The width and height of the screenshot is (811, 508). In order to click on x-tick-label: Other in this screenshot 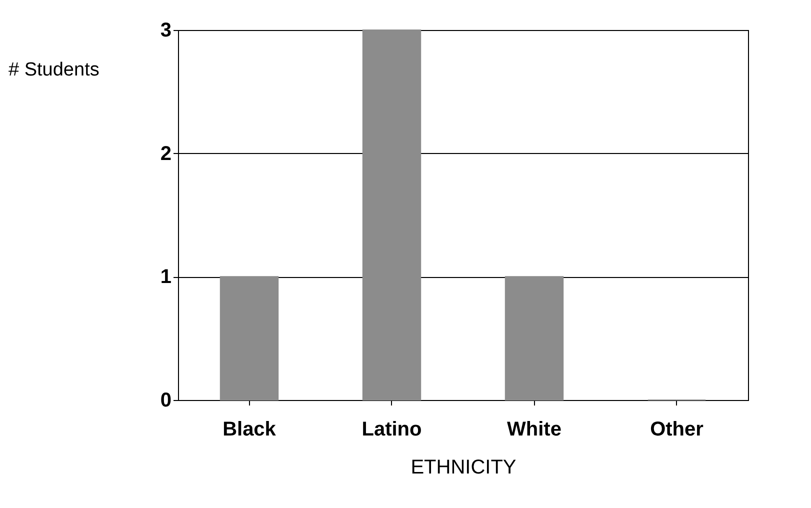, I will do `click(677, 429)`.